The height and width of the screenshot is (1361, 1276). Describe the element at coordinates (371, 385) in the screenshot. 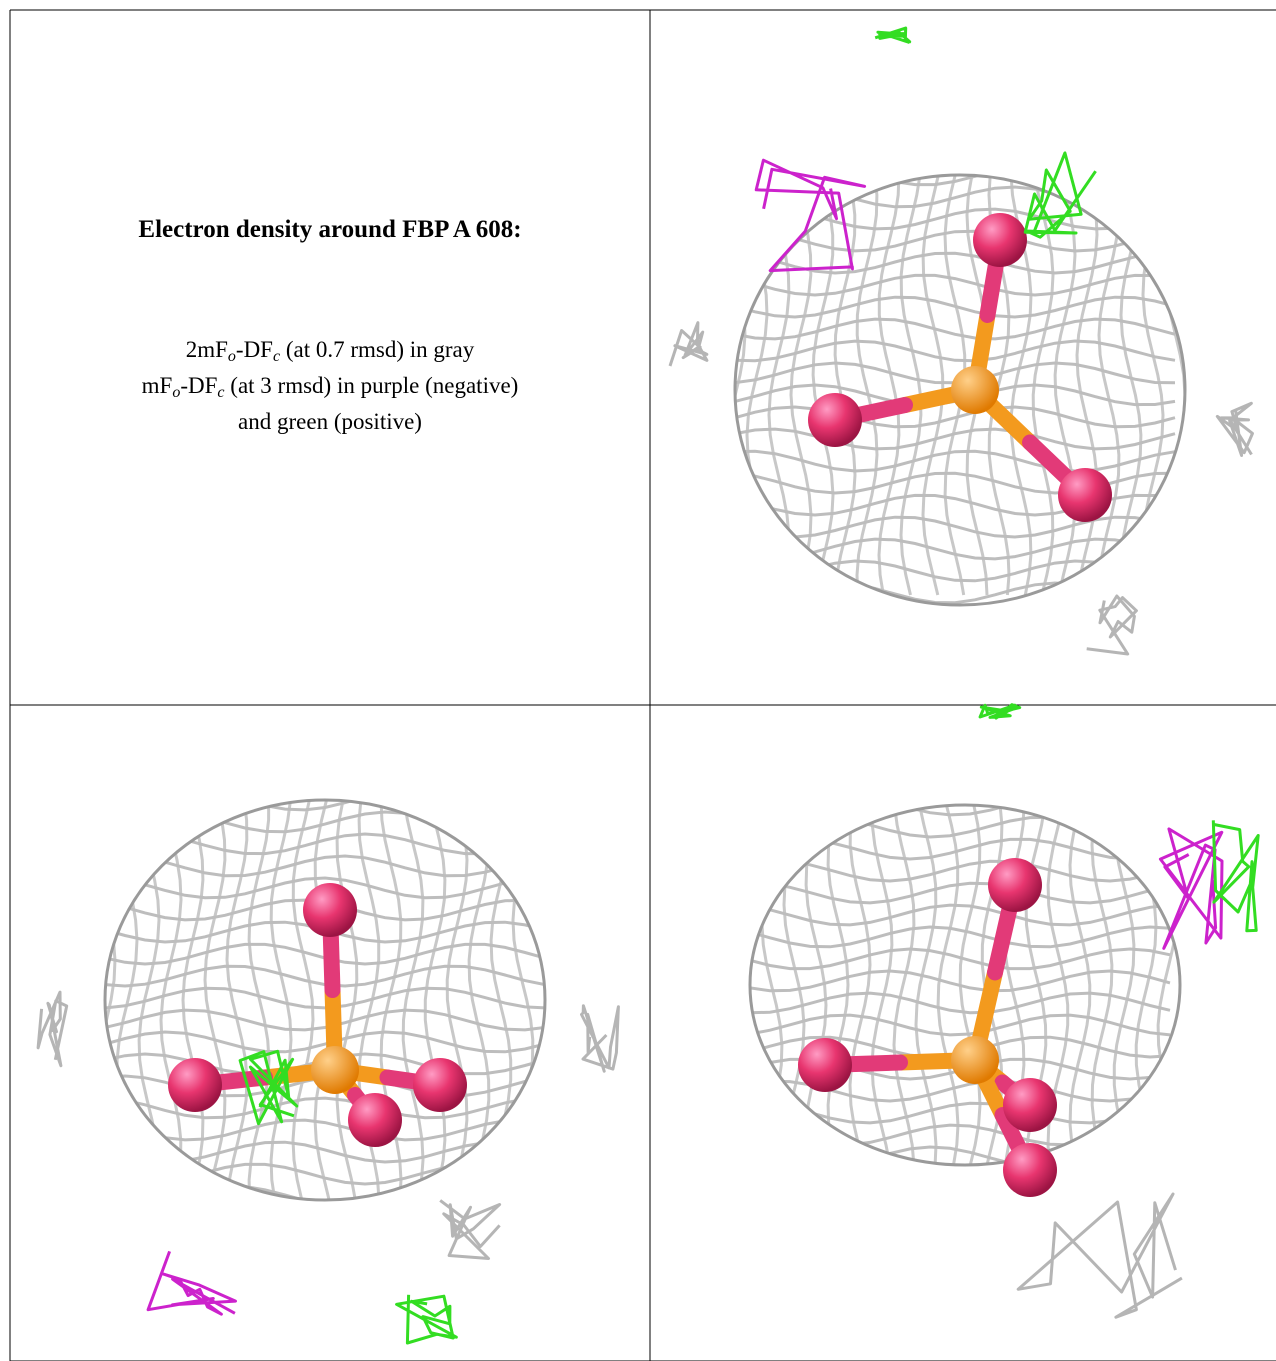

I see `legend-text: (at 3 rmsd) in purple (negative)` at that location.